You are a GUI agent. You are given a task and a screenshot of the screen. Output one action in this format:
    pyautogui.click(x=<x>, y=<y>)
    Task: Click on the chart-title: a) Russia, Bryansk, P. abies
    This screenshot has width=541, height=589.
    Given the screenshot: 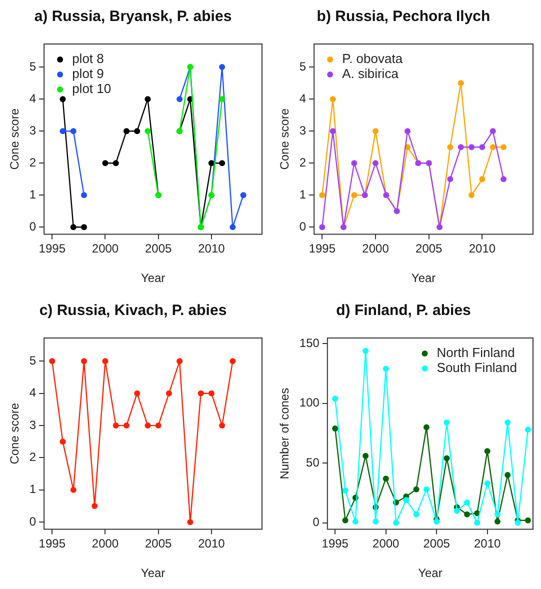 What is the action you would take?
    pyautogui.click(x=133, y=17)
    